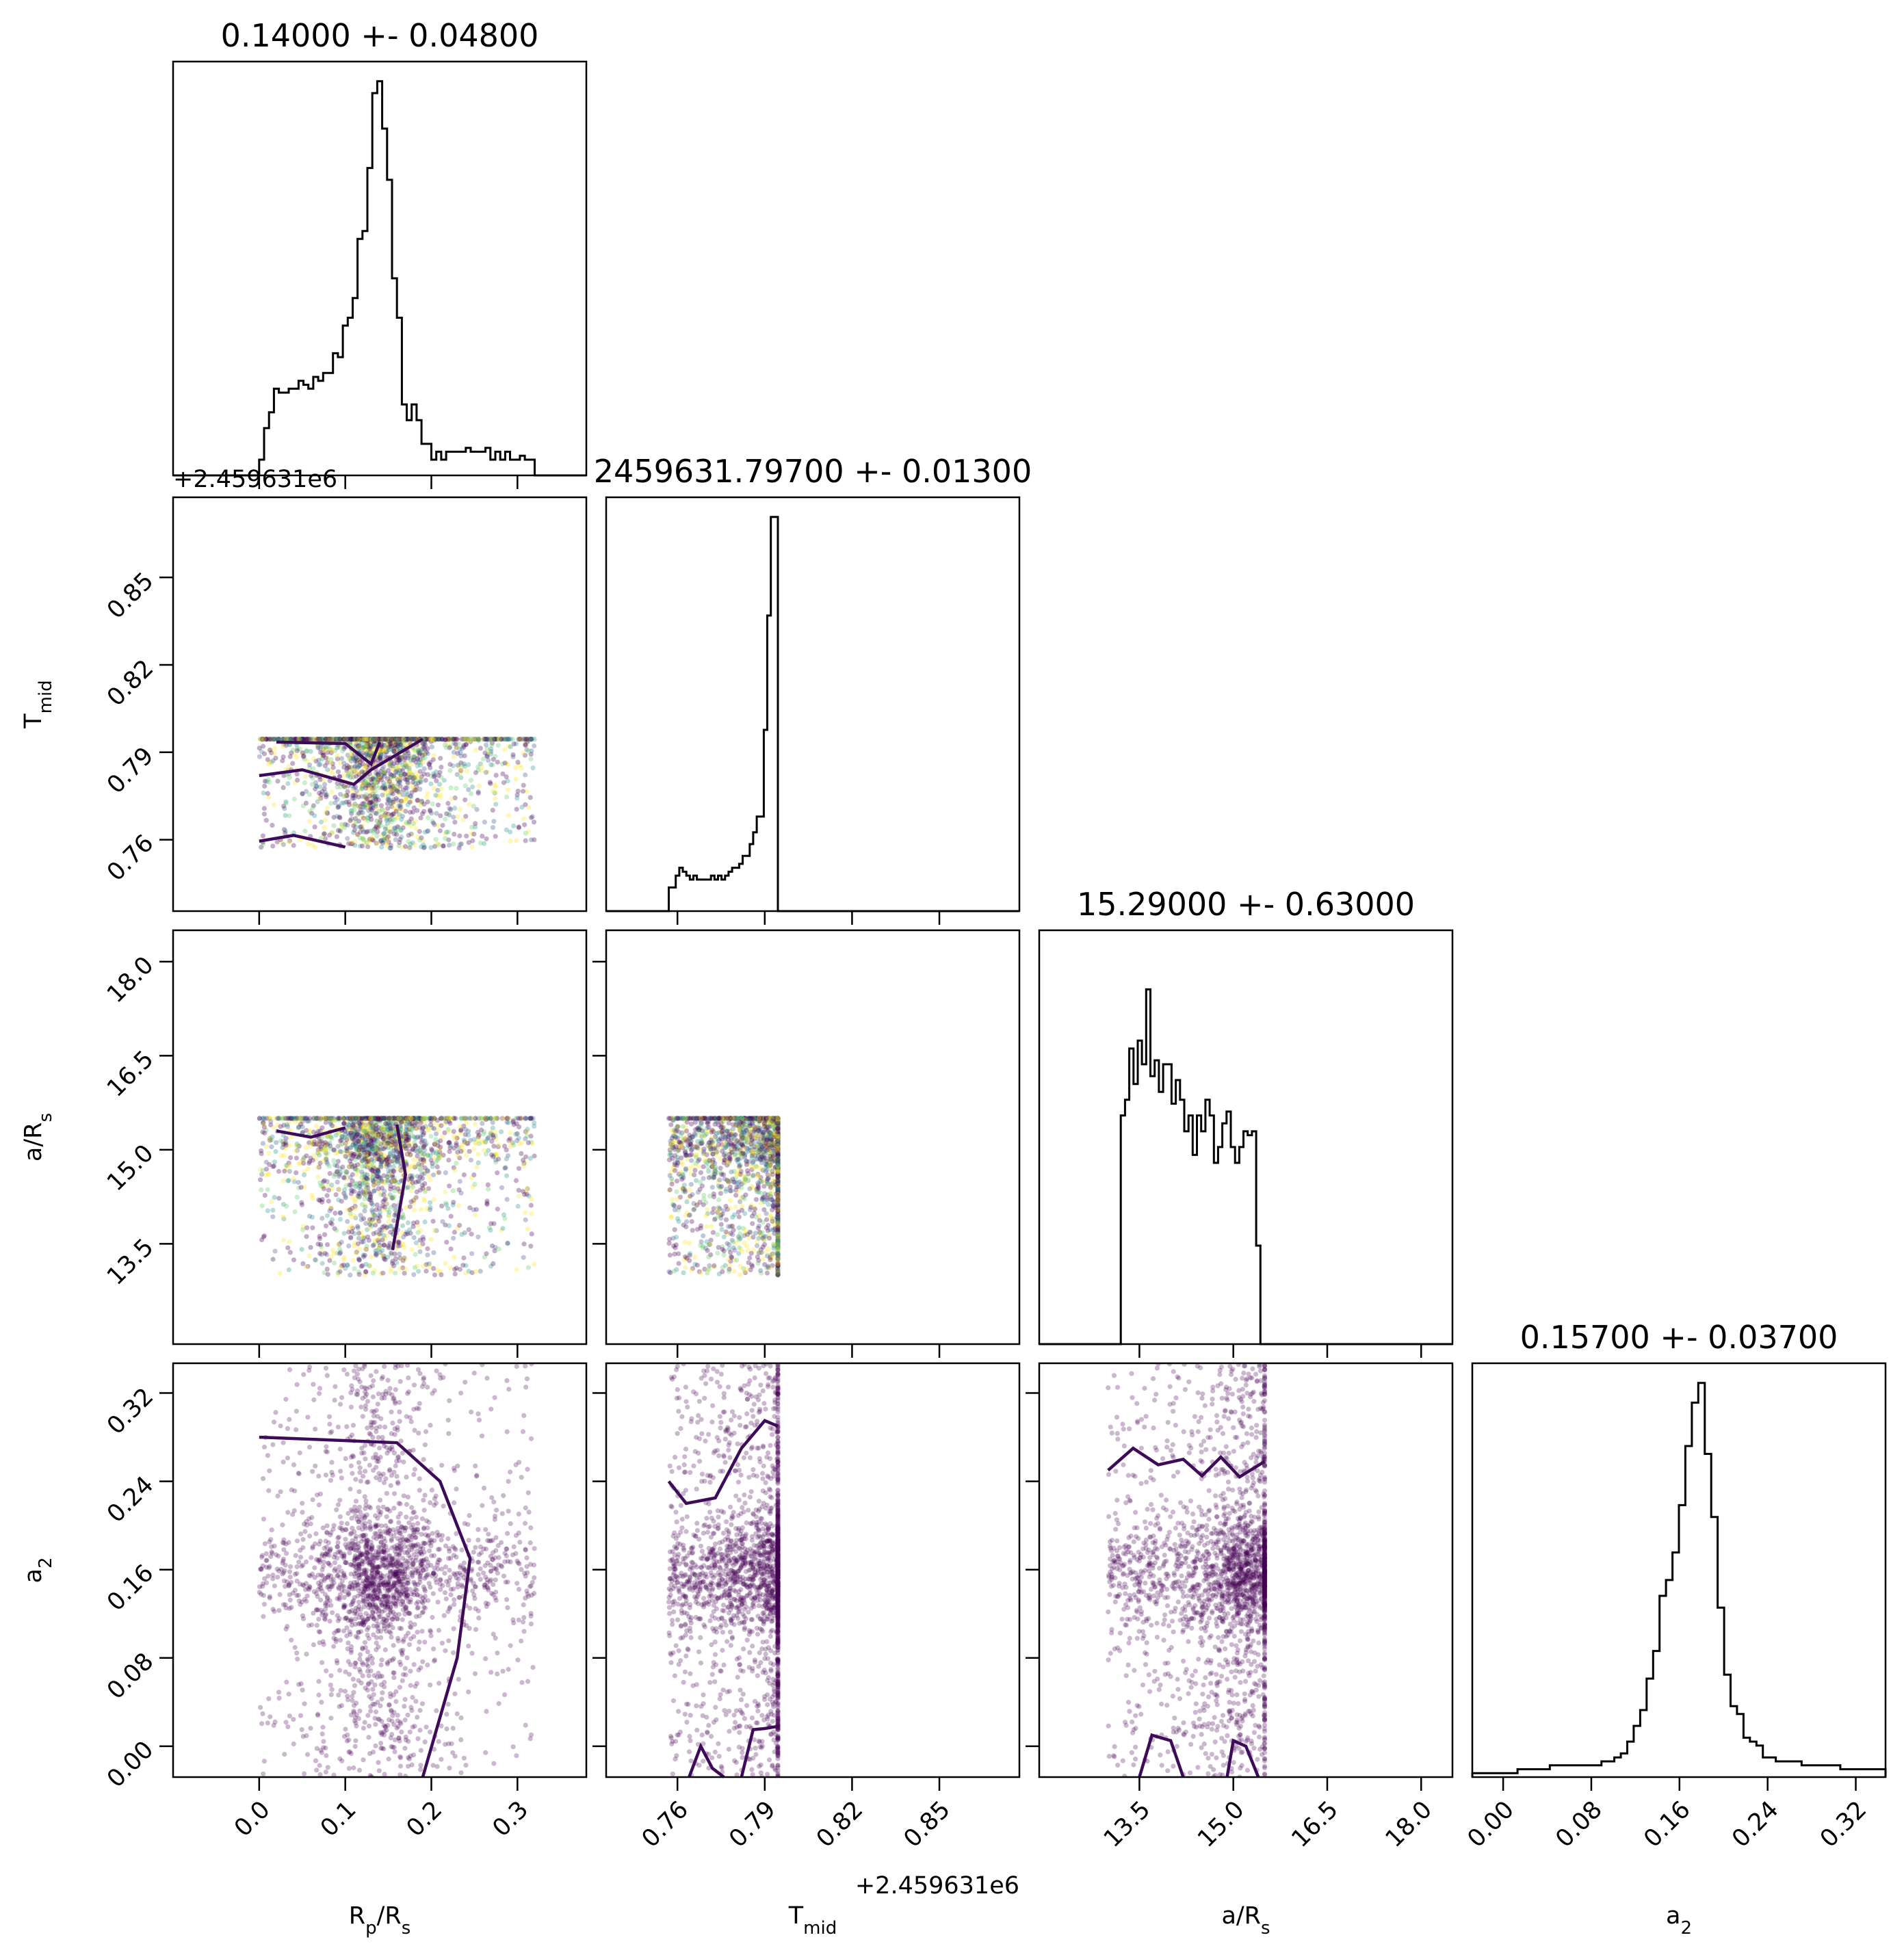 The image size is (1904, 1944). What do you see at coordinates (397, 794) in the screenshot?
I see `scatter-panel-tmid-vs-rp` at bounding box center [397, 794].